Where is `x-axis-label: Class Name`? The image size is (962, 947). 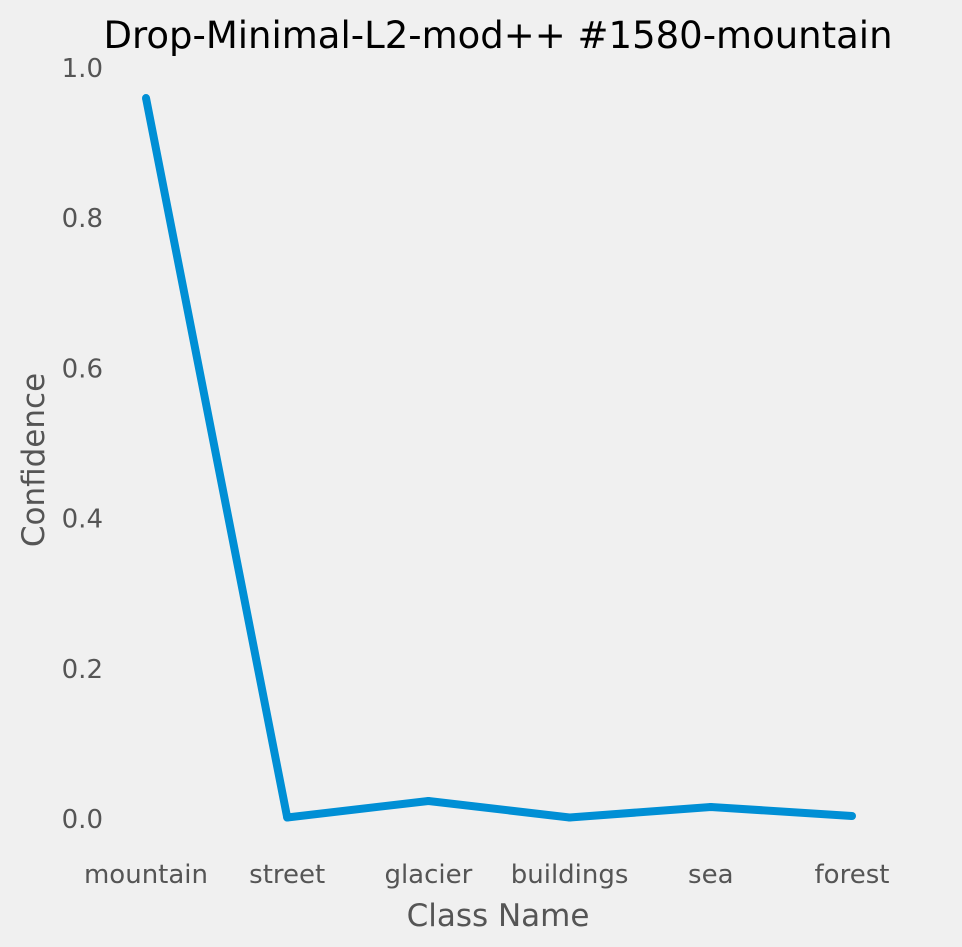
x-axis-label: Class Name is located at coordinates (498, 916).